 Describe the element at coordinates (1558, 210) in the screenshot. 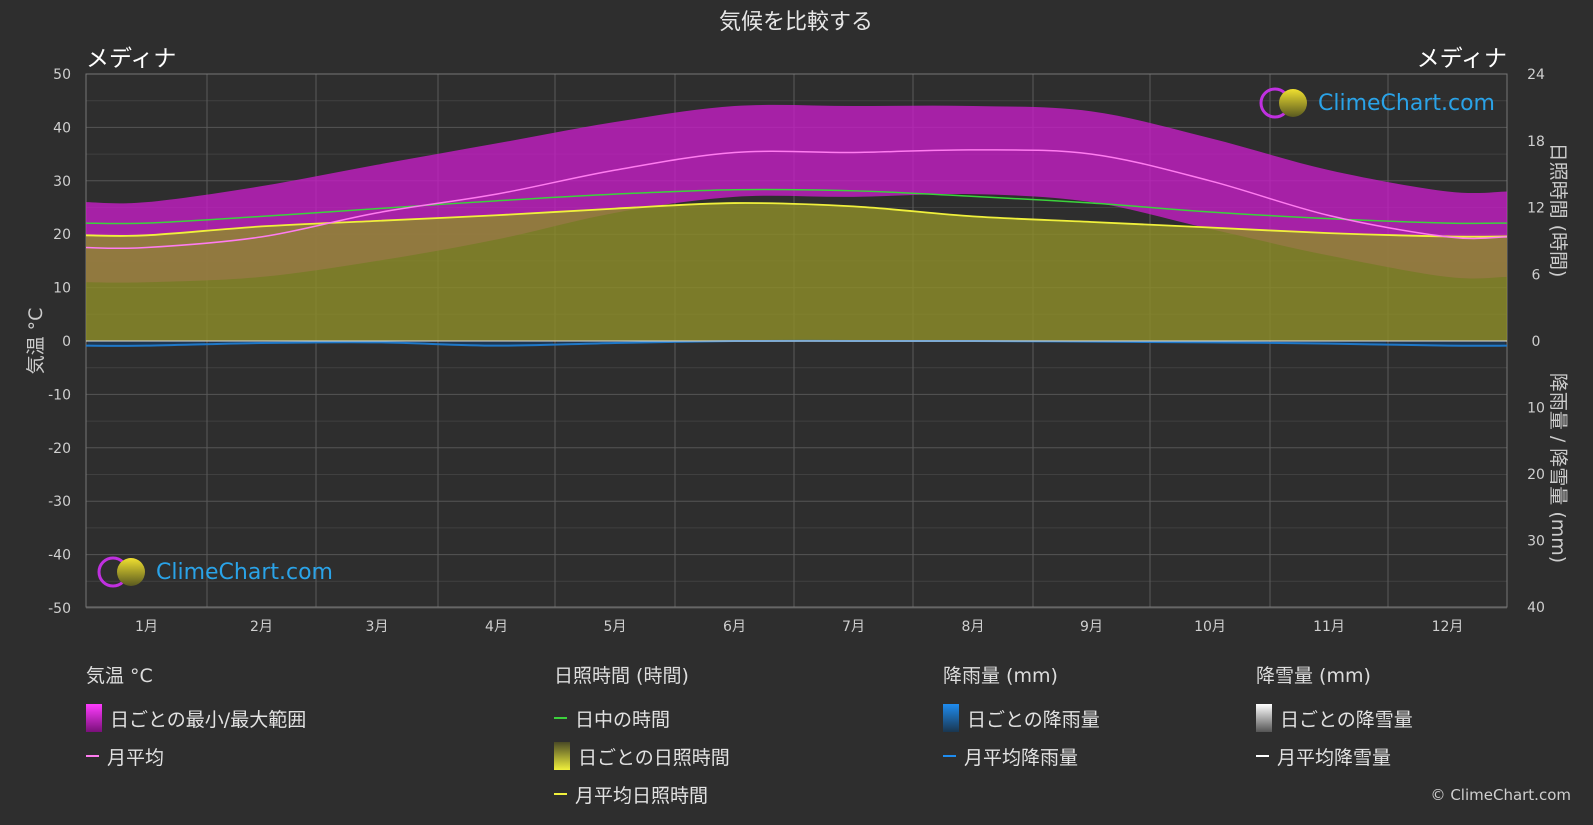

I see `right-top-axis-label: 日照時間 (時間)` at that location.